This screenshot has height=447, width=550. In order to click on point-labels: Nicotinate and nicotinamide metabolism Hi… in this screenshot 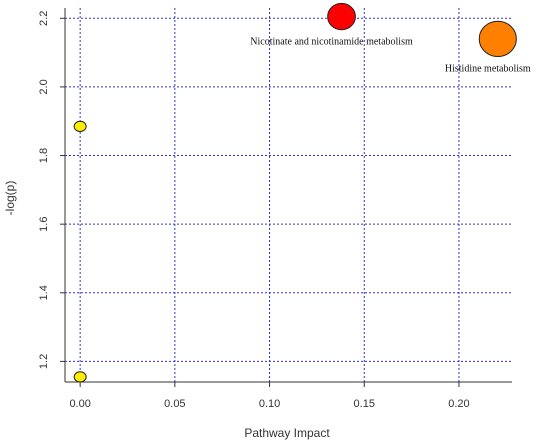, I will do `click(390, 55)`.